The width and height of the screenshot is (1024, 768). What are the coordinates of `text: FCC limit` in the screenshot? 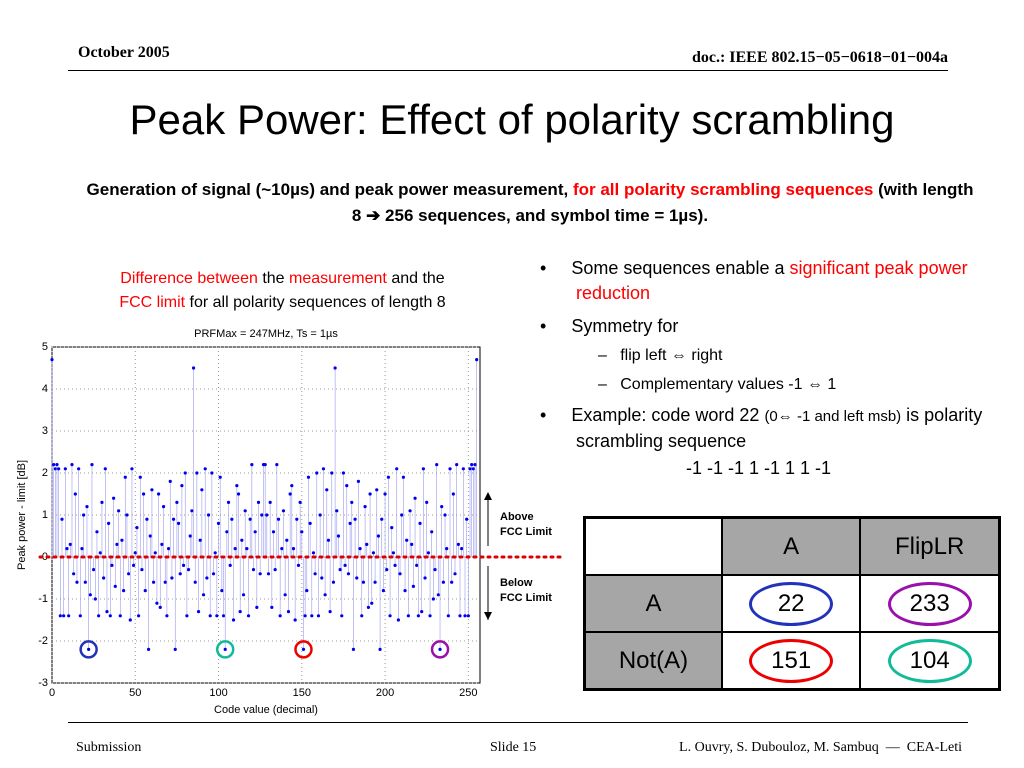 It's located at (152, 302).